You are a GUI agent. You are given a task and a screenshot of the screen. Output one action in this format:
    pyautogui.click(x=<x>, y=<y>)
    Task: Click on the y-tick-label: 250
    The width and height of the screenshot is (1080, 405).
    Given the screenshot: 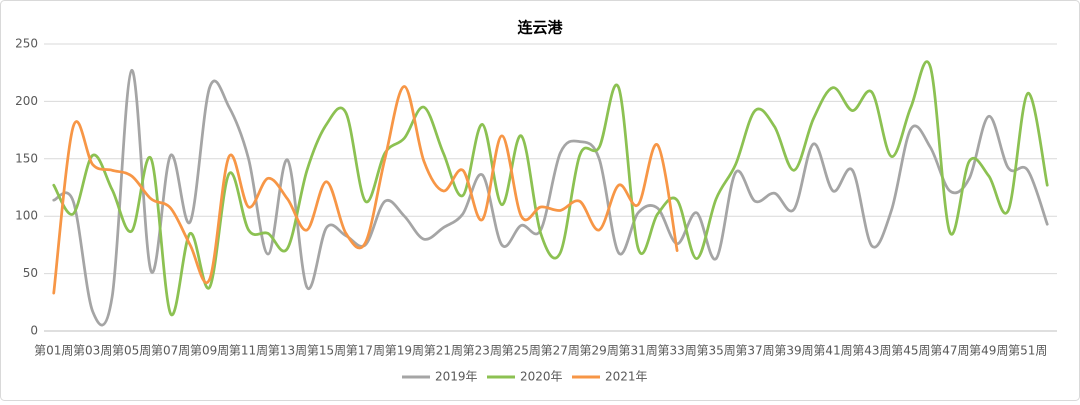 What is the action you would take?
    pyautogui.click(x=26, y=44)
    